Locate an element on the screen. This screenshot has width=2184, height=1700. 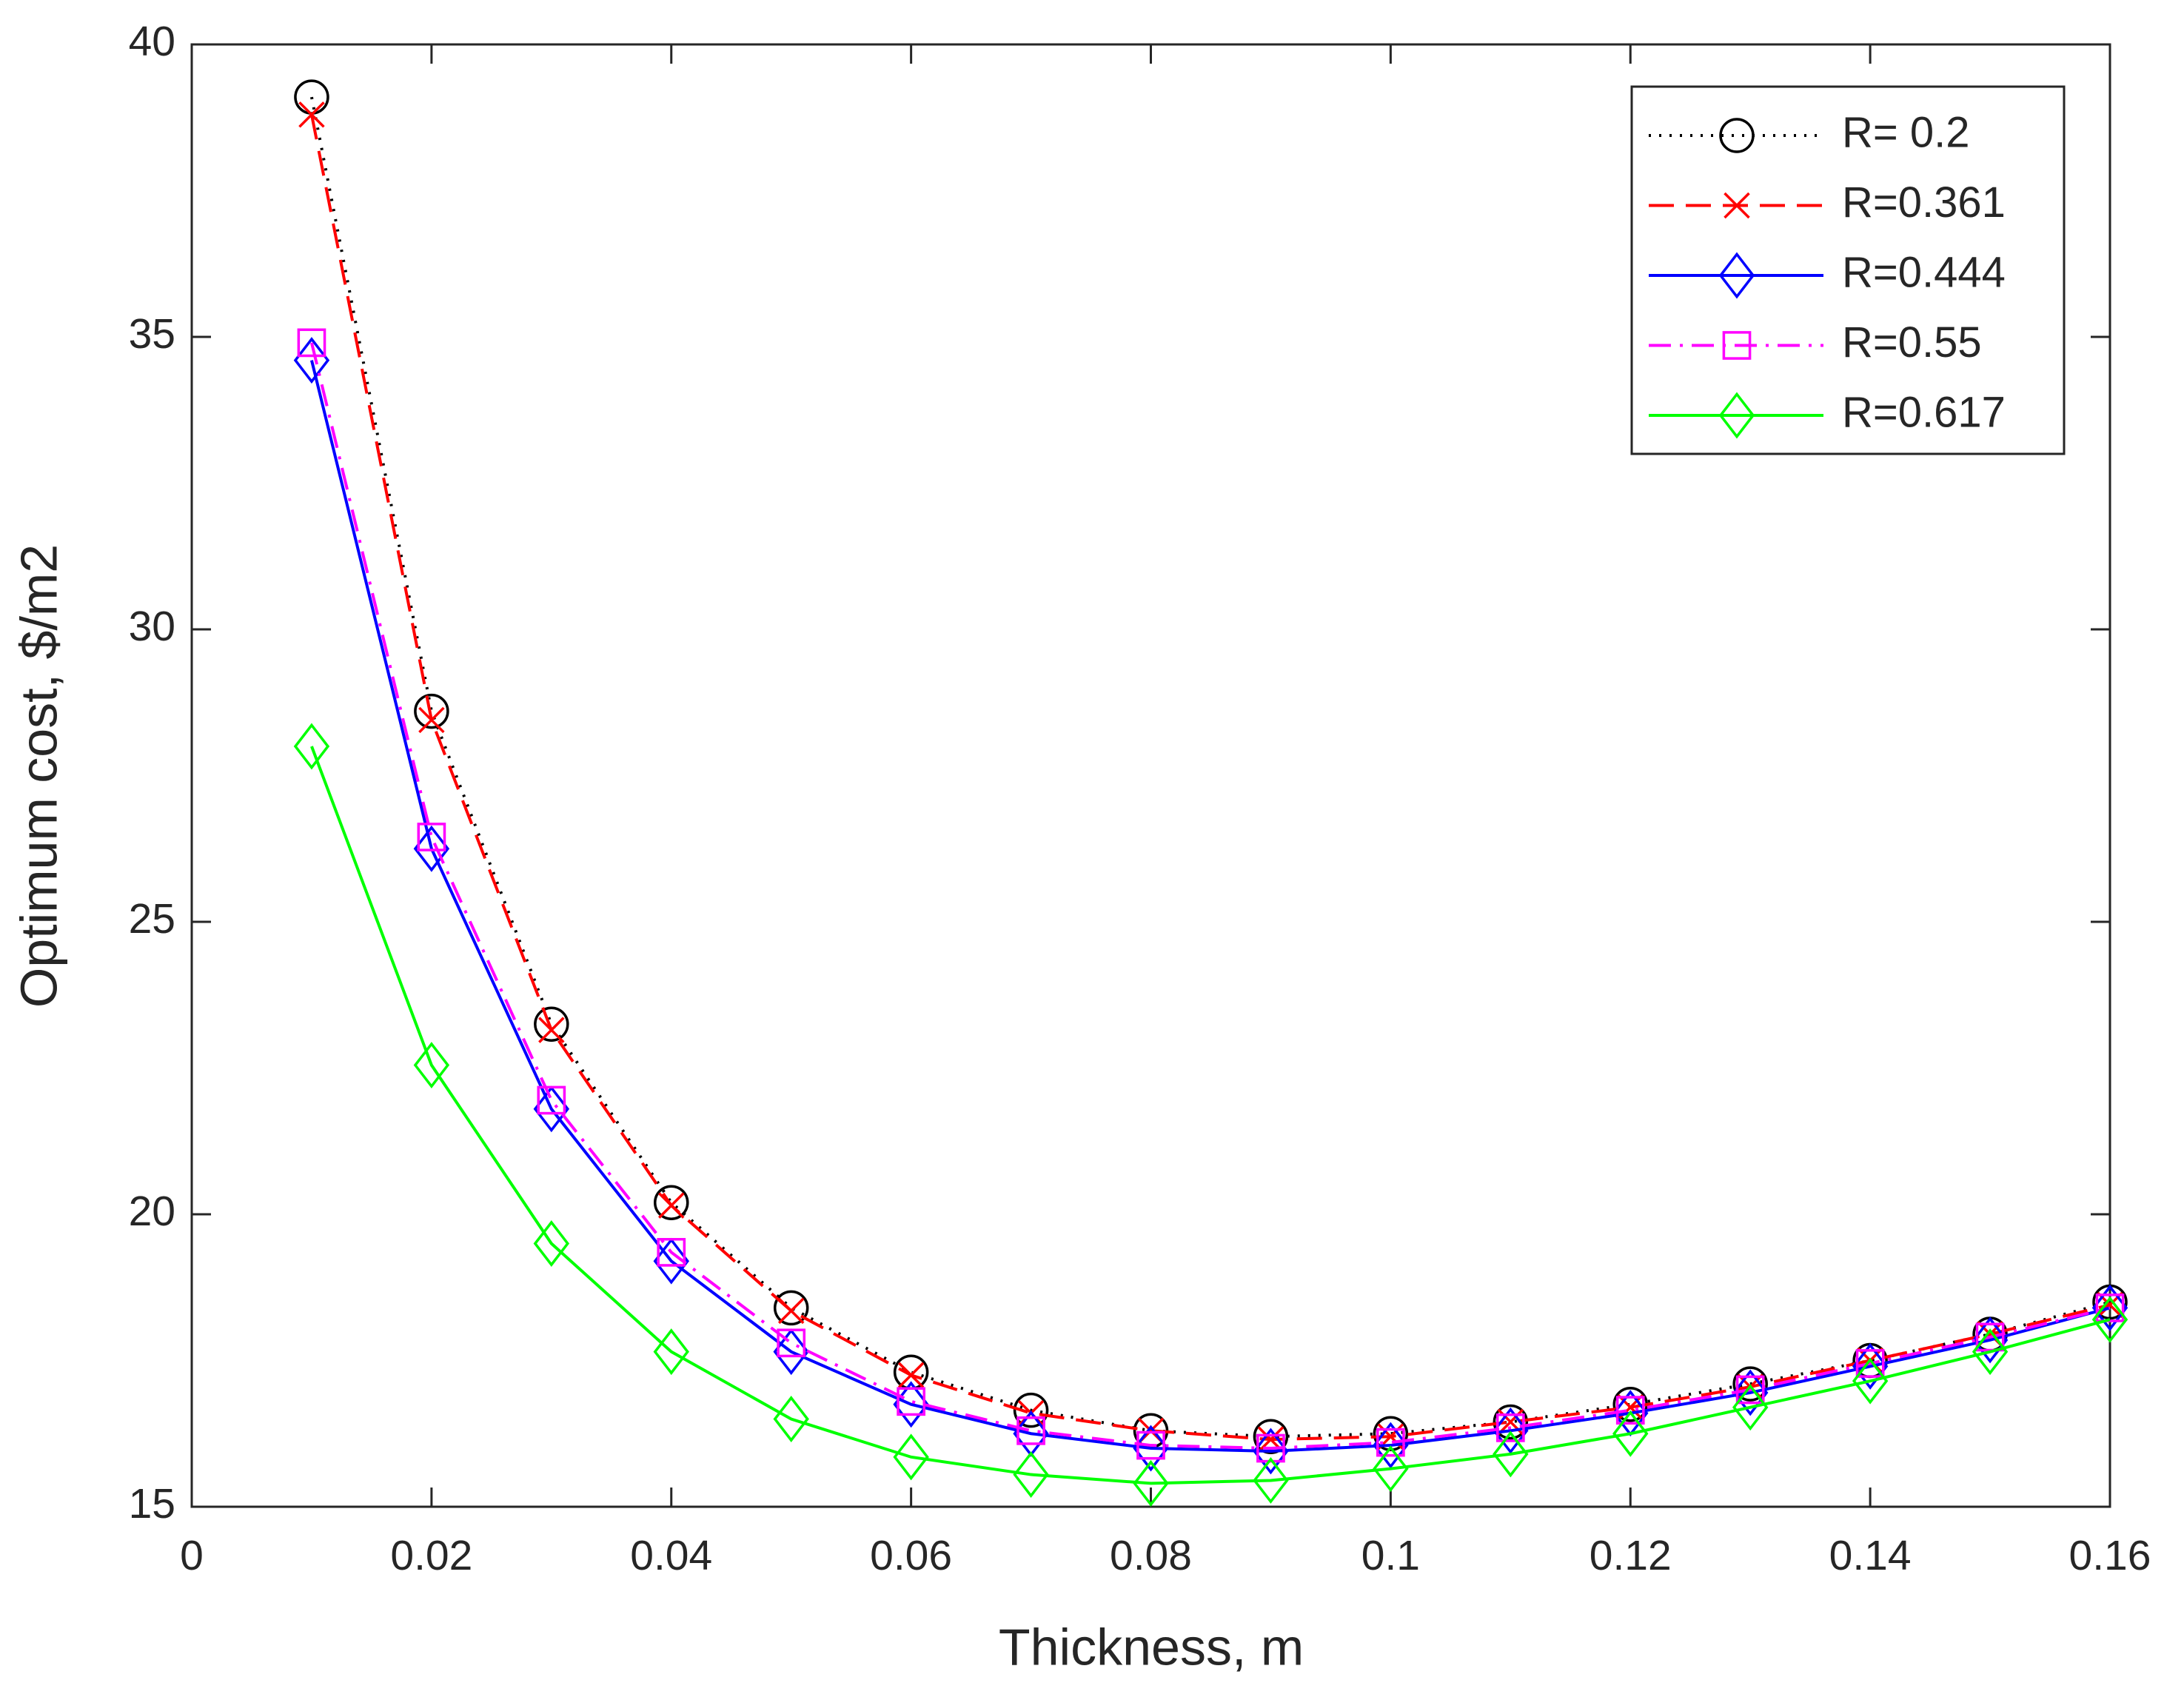
y-axis-label: Optimum cost, $/m2 is located at coordinates (38, 776).